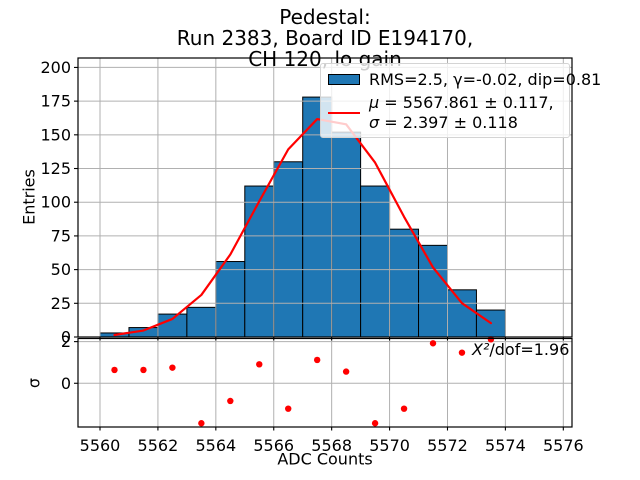 The height and width of the screenshot is (480, 640). I want to click on y-tick-label-residual: 2, so click(66, 341).